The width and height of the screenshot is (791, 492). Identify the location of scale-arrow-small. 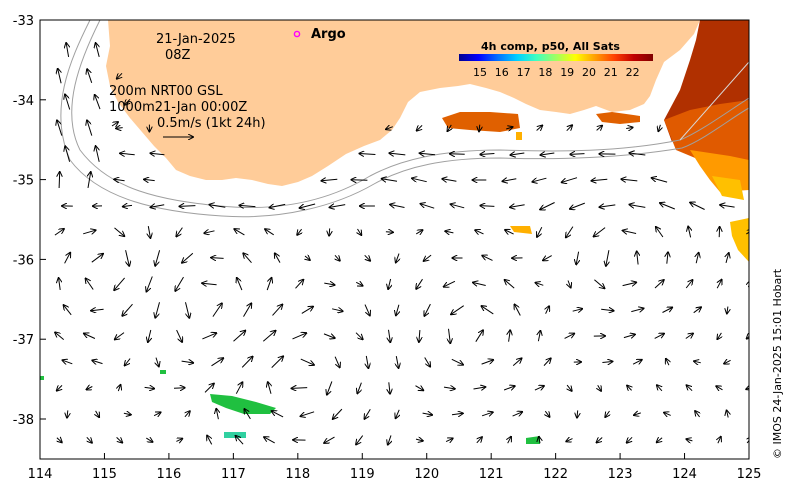
(114, 124).